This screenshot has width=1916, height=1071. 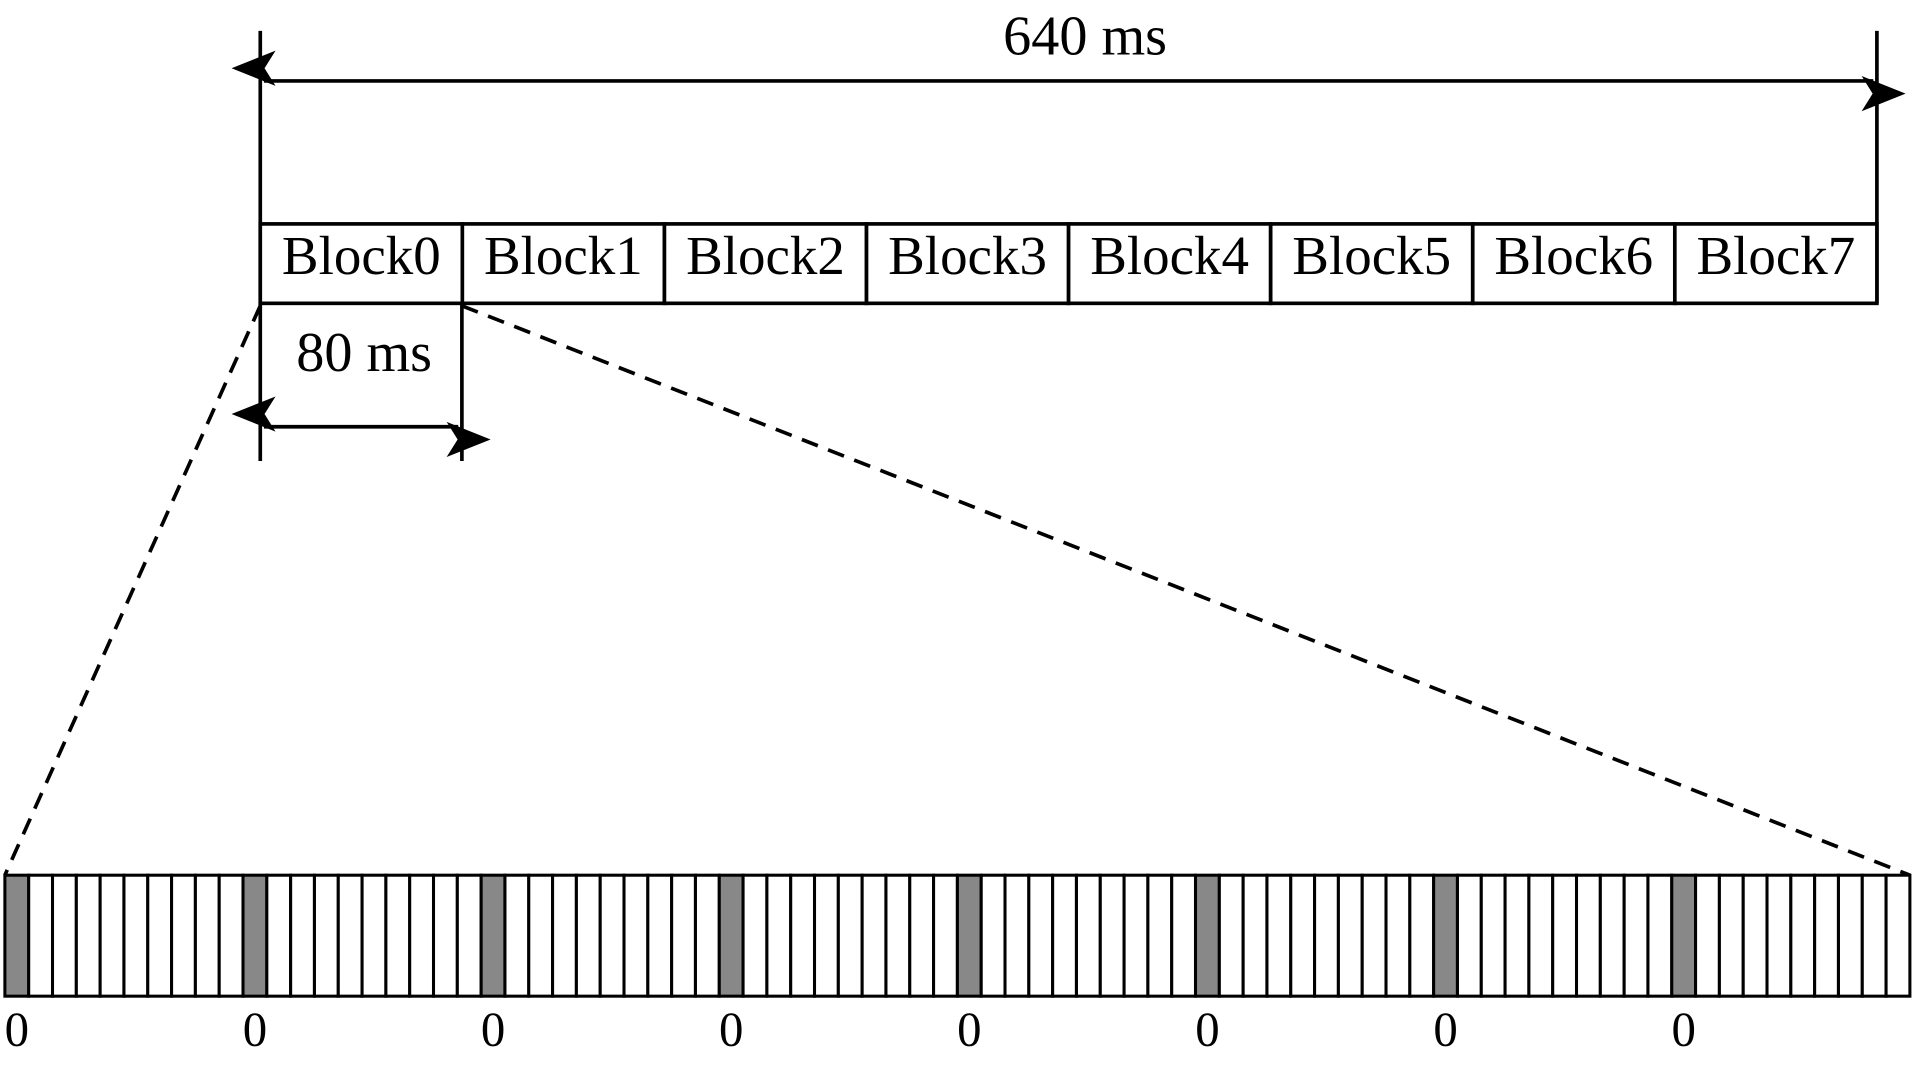 I want to click on block-label: Block5, so click(x=1371, y=255).